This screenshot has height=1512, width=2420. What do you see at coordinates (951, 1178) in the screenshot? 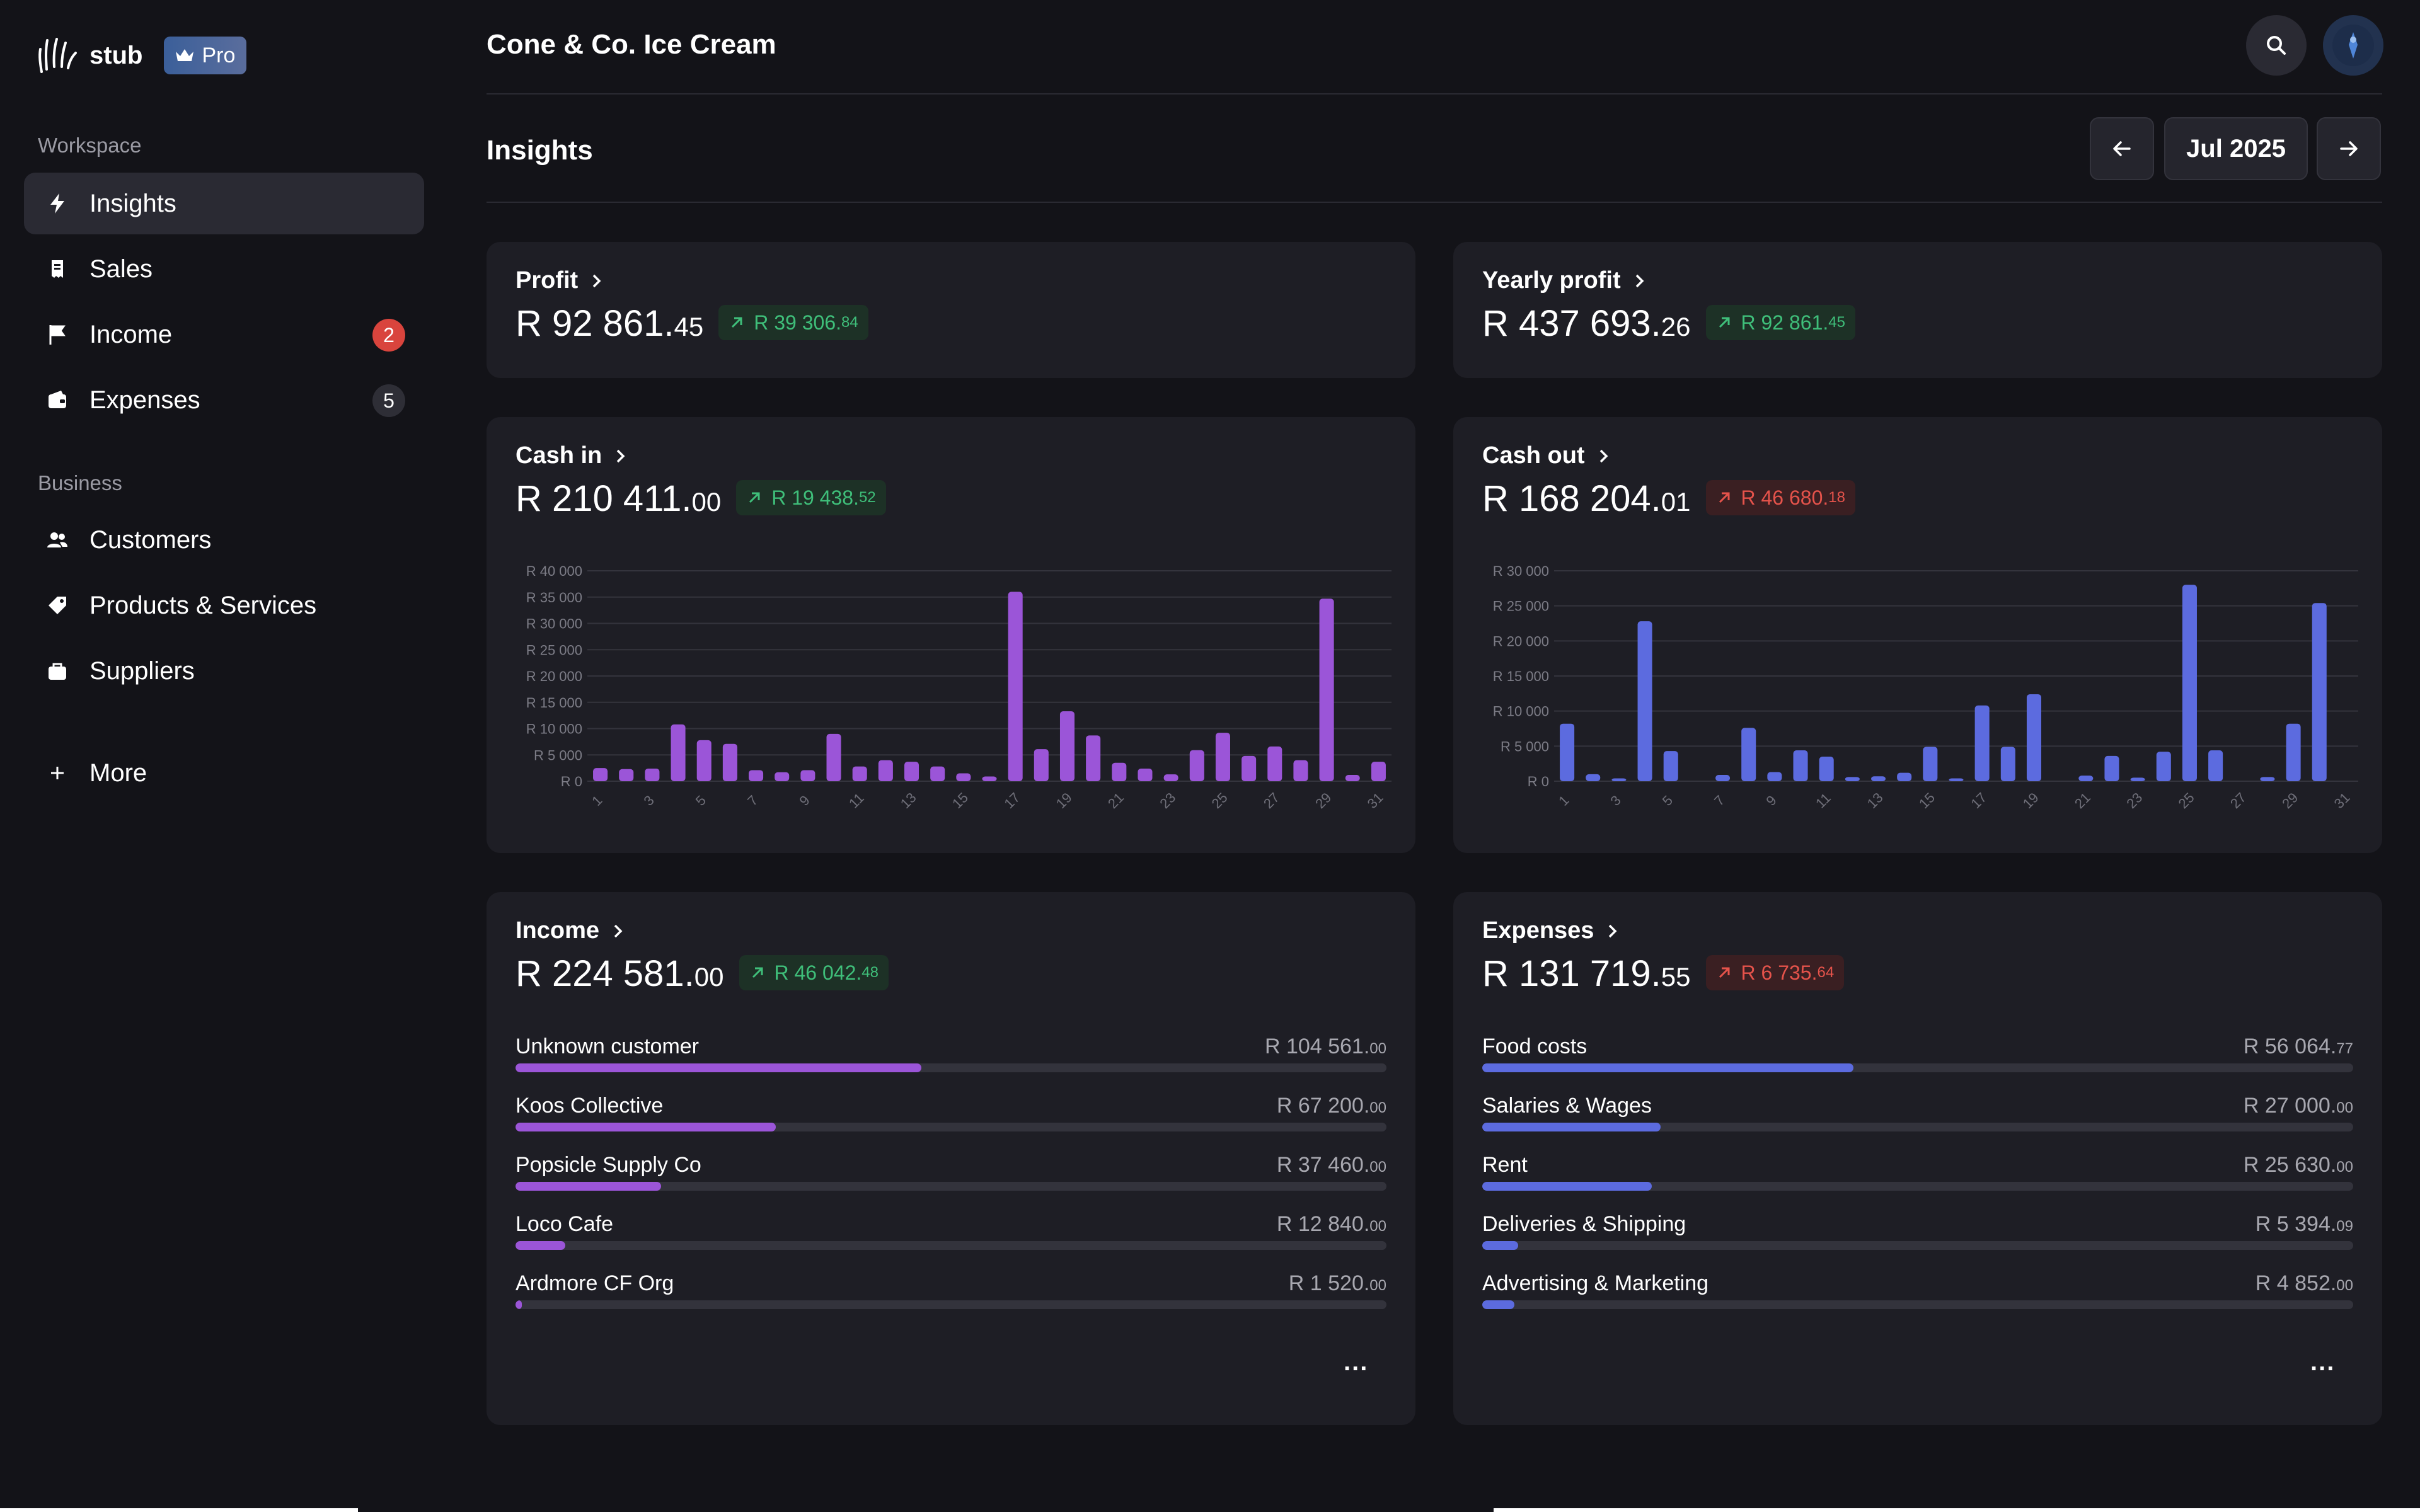
I see `list-item: Popsicle Supply Co R 37 460.00` at bounding box center [951, 1178].